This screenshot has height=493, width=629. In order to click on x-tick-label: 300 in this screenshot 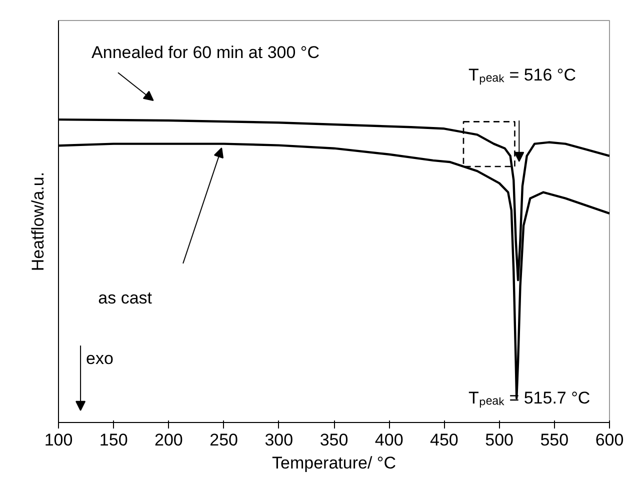, I will do `click(279, 440)`.